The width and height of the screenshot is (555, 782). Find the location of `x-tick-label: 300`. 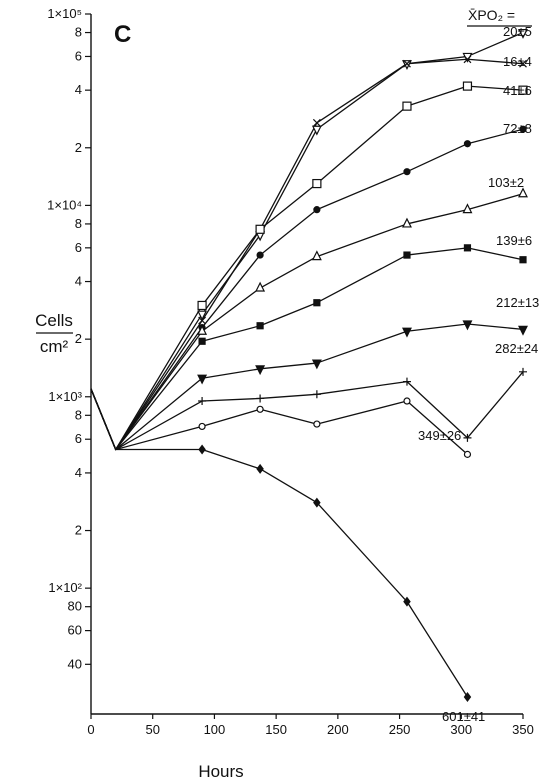

x-tick-label: 300 is located at coordinates (461, 729).